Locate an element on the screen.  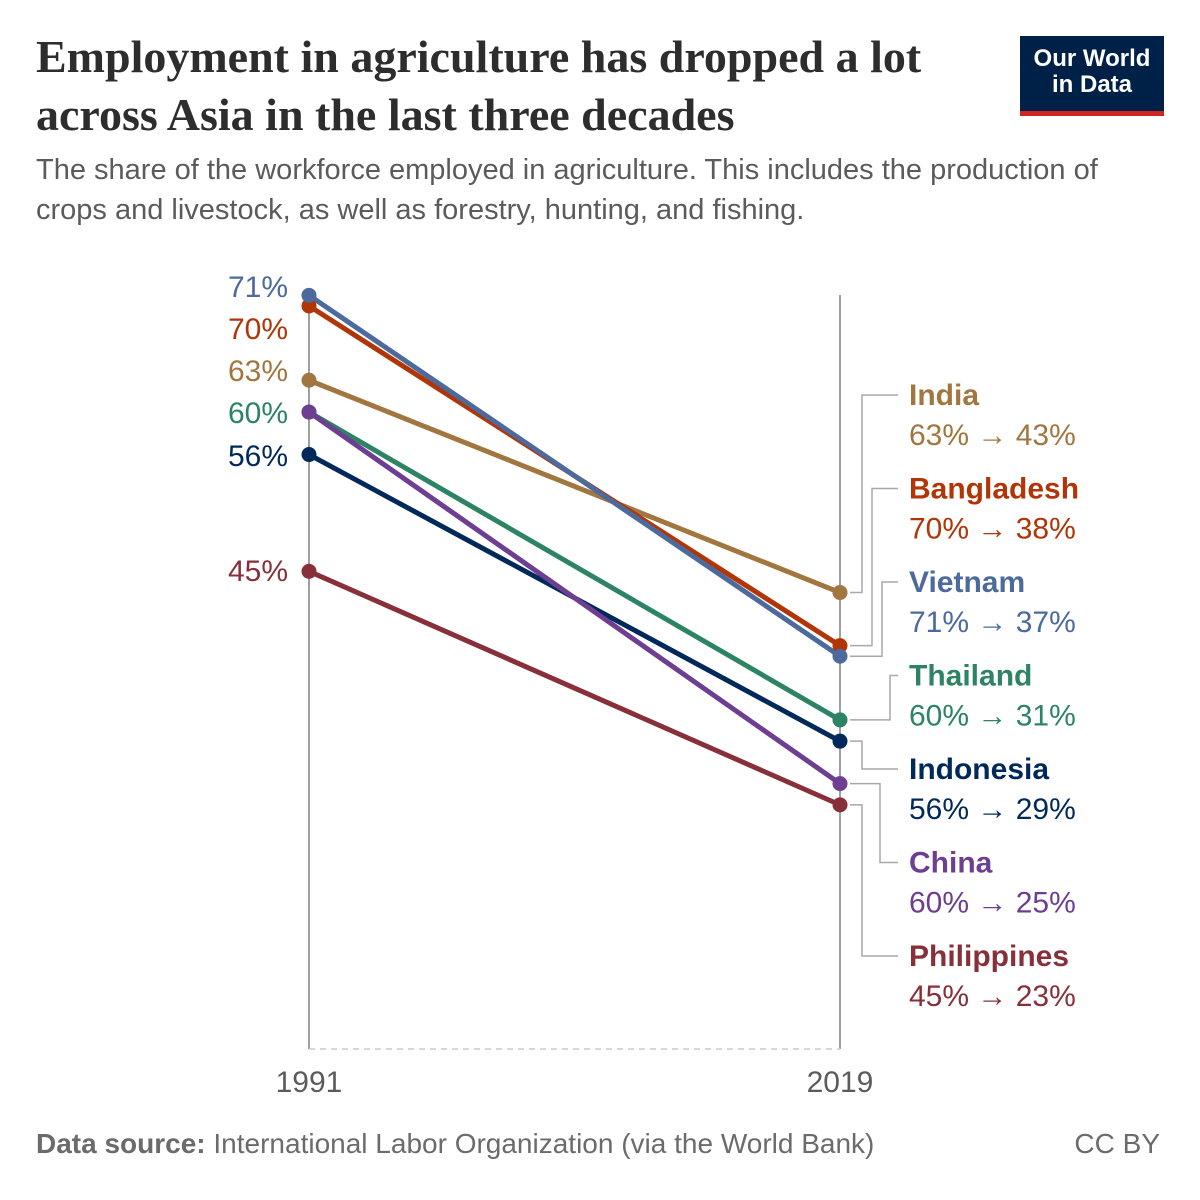
series-value-label-bangladesh: 70% → 38% is located at coordinates (992, 529).